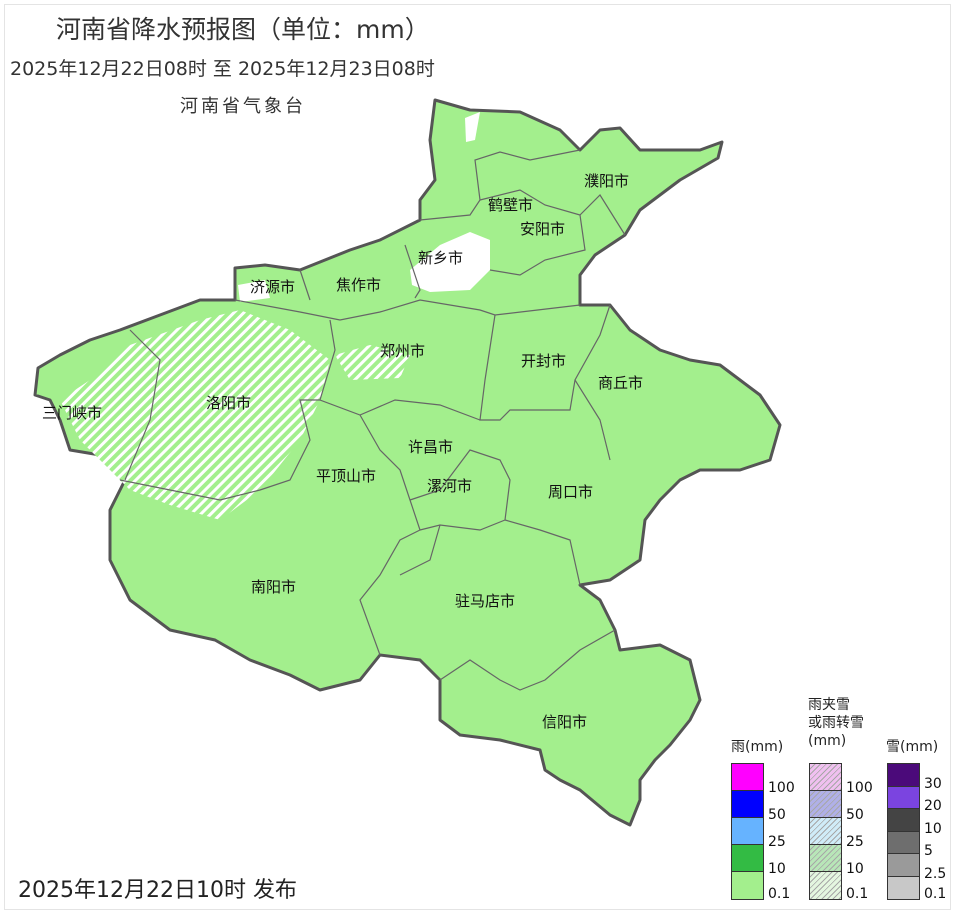 The height and width of the screenshot is (914, 955). I want to click on city-label: 开封市, so click(543, 361).